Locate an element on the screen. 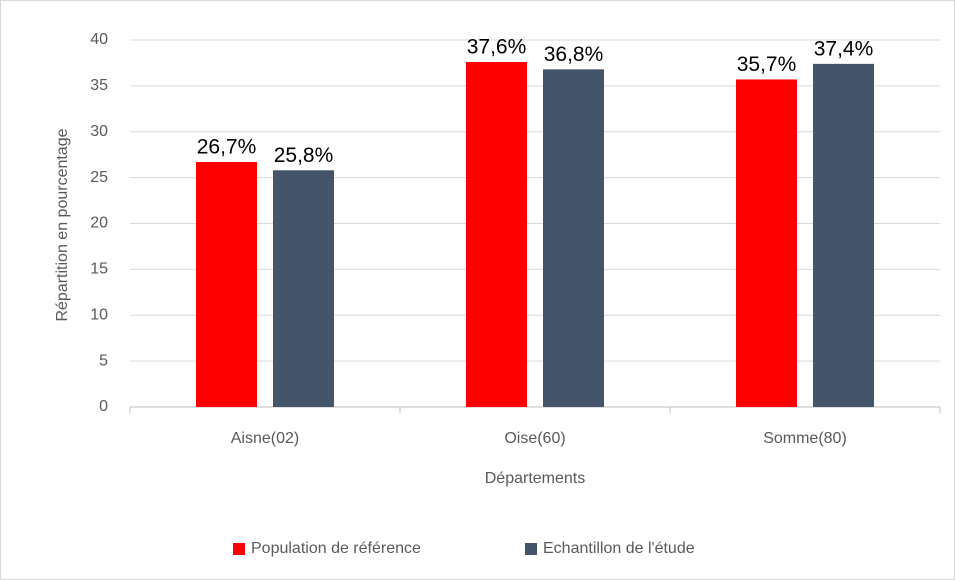 The width and height of the screenshot is (955, 580). x-tick-label: Somme(80) is located at coordinates (805, 438).